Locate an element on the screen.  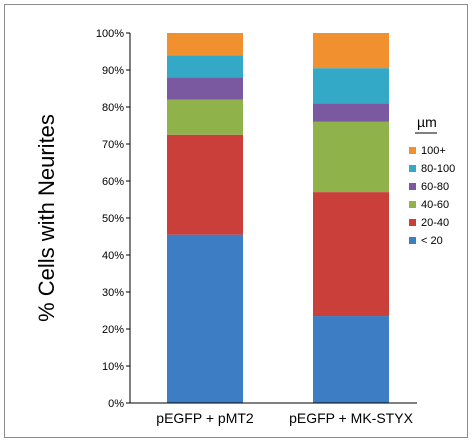
y-tick-label: 50% is located at coordinates (113, 219).